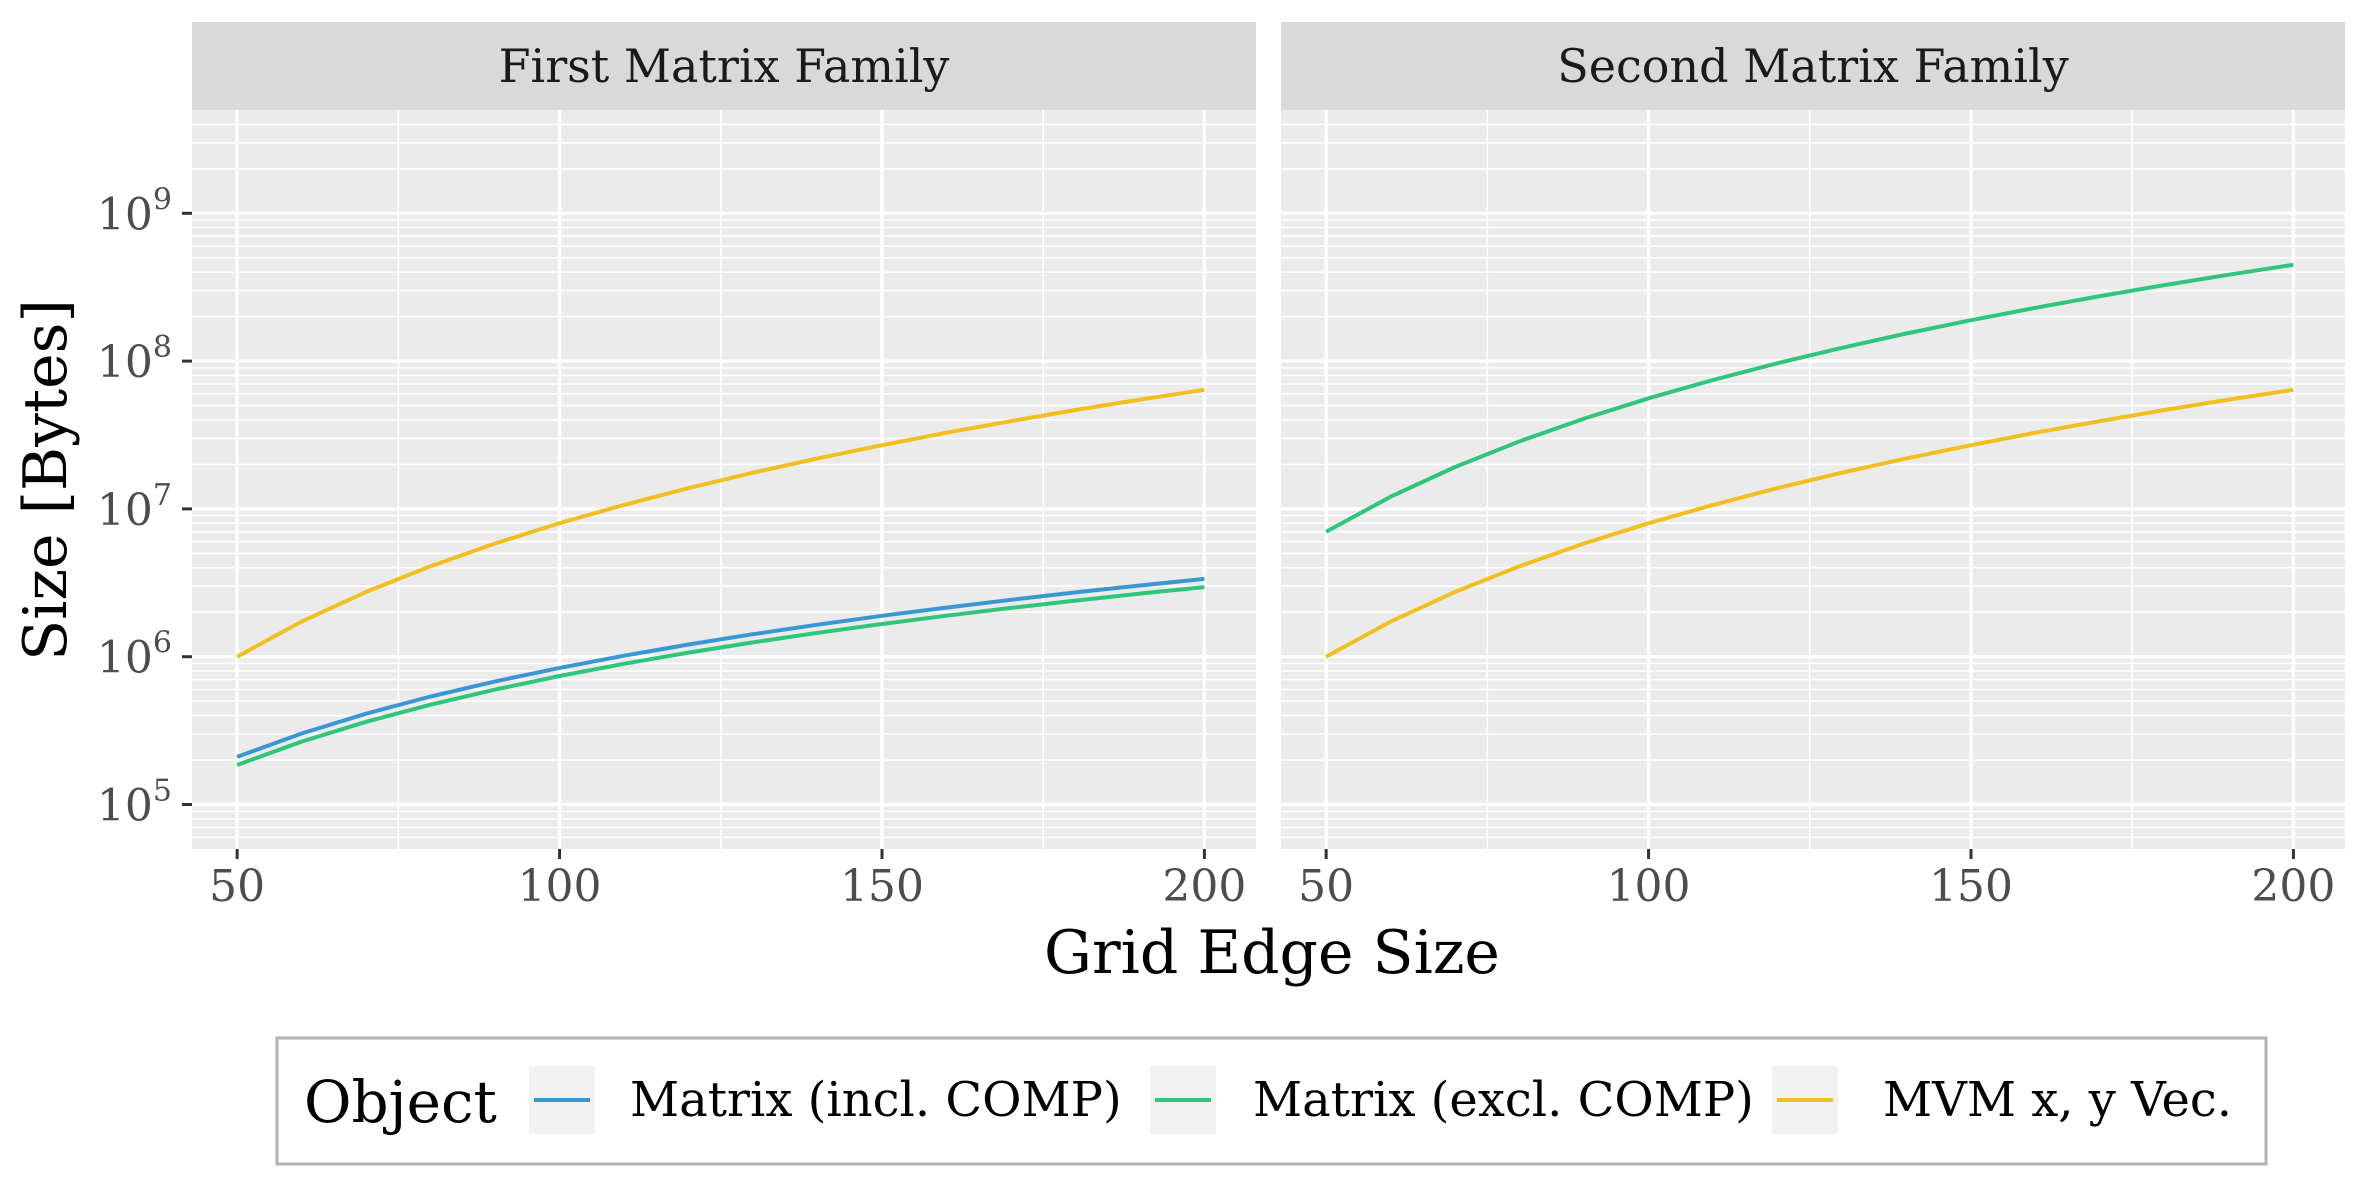 This screenshot has height=1181, width=2362. I want to click on y-axis: 10⁵ 10⁶ 10⁷ 10⁸ 10⁹, so click(144, 507).